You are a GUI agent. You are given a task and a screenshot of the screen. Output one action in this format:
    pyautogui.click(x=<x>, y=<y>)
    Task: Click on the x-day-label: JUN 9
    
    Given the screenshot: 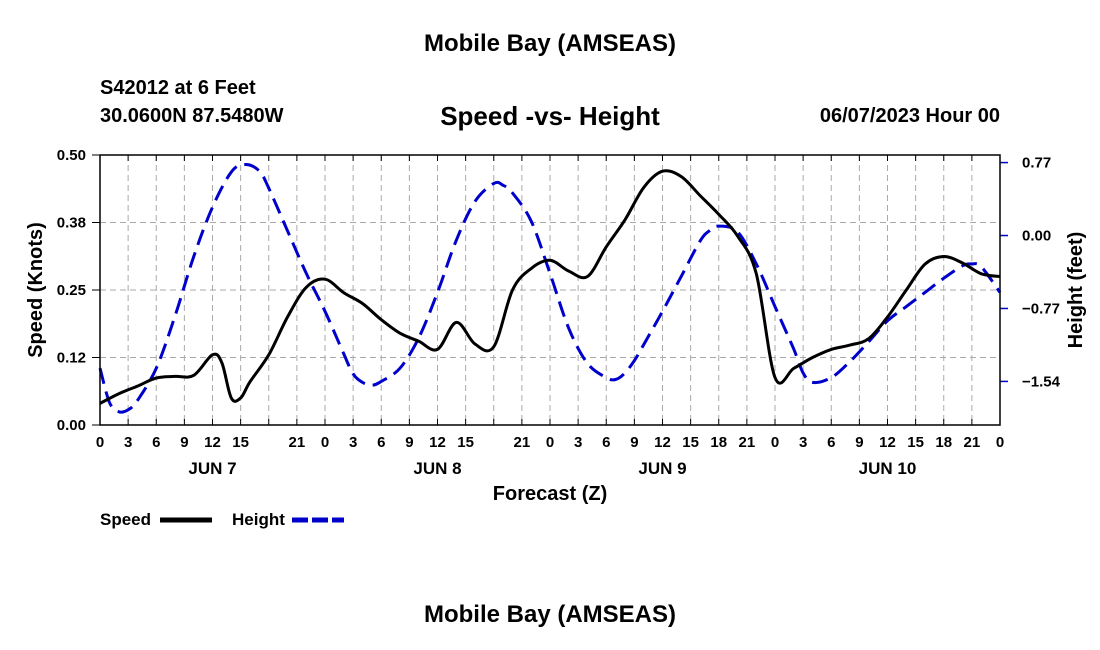 What is the action you would take?
    pyautogui.click(x=662, y=468)
    